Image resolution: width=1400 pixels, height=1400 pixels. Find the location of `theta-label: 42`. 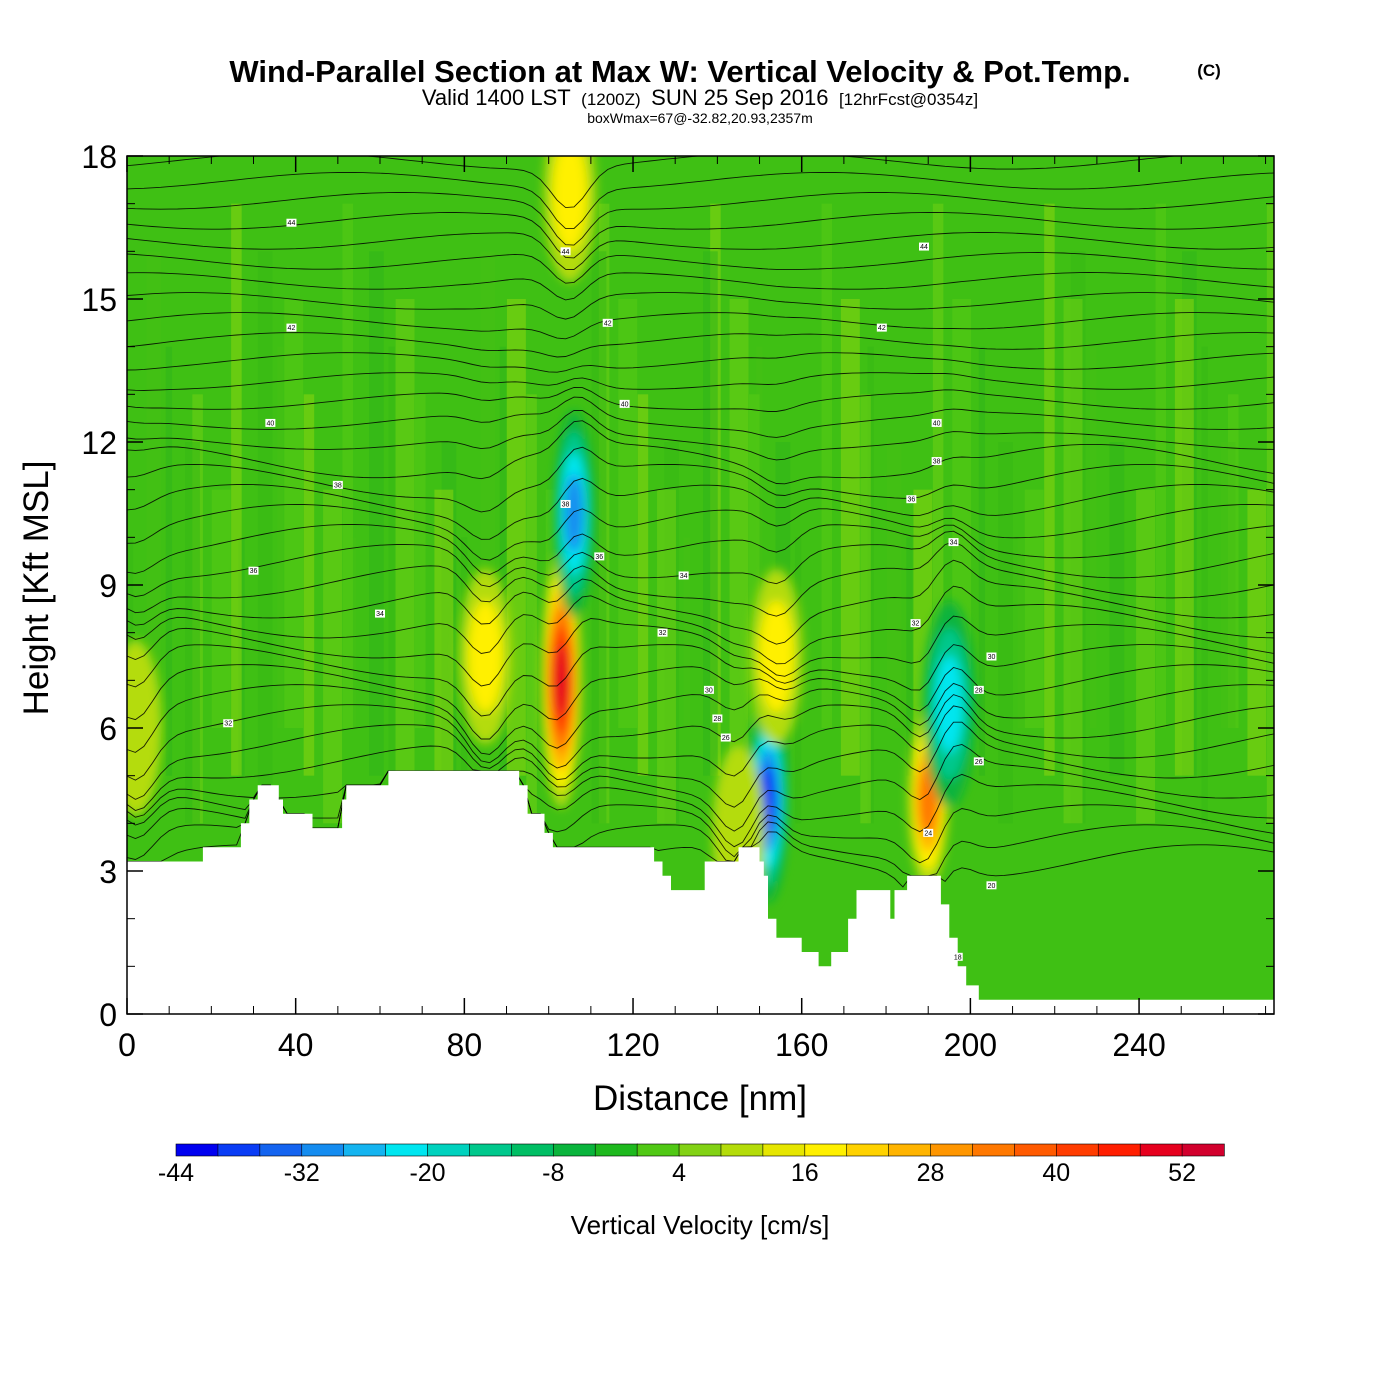

theta-label: 42 is located at coordinates (291, 327).